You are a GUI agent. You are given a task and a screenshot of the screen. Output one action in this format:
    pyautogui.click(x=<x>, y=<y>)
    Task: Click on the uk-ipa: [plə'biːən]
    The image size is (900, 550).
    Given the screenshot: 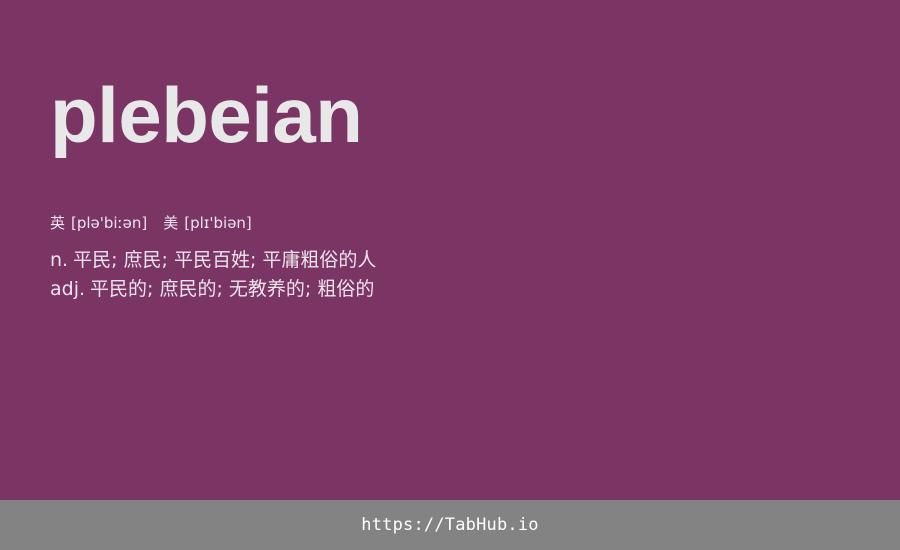 What is the action you would take?
    pyautogui.click(x=109, y=223)
    